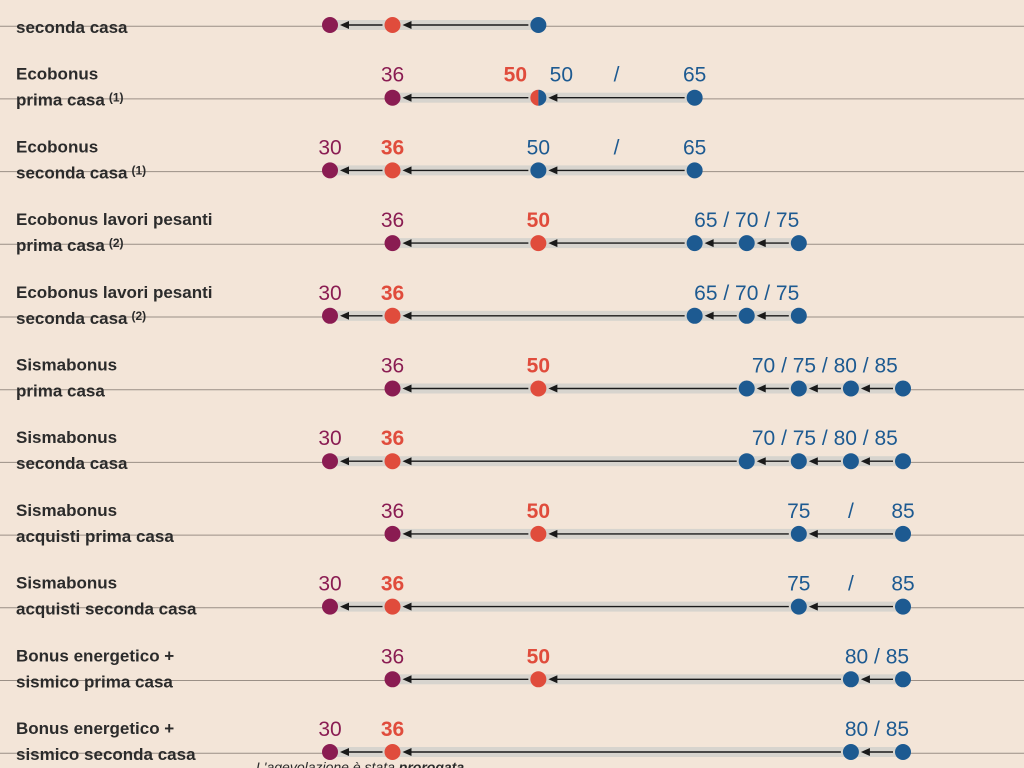 This screenshot has height=768, width=1024. Describe the element at coordinates (106, 754) in the screenshot. I see `row-label-line2: sismico seconda casa` at that location.